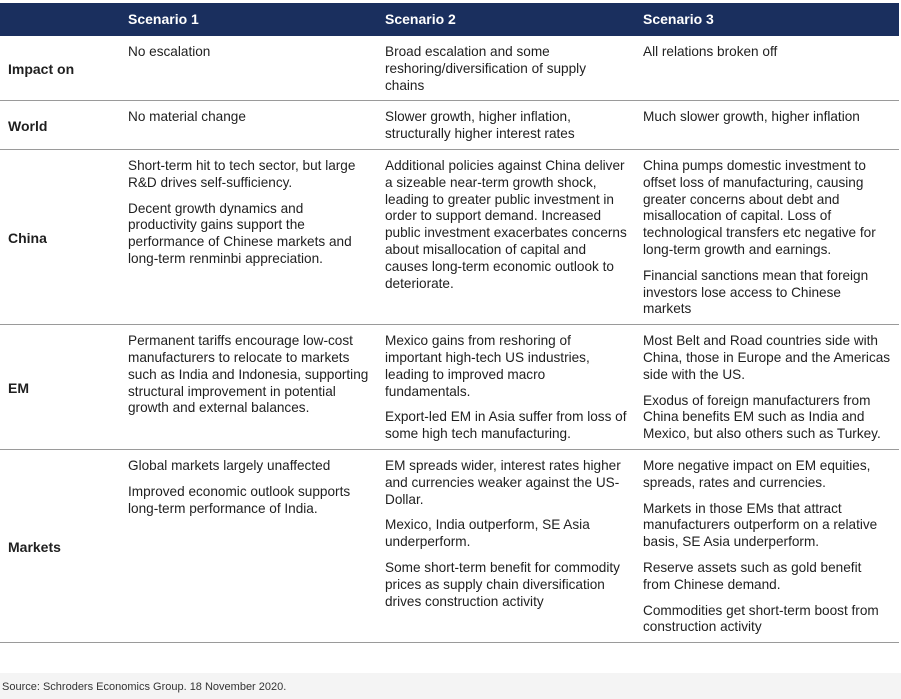 The height and width of the screenshot is (699, 901). I want to click on cell-paragraph: Much slower growth, higher inflation, so click(751, 117).